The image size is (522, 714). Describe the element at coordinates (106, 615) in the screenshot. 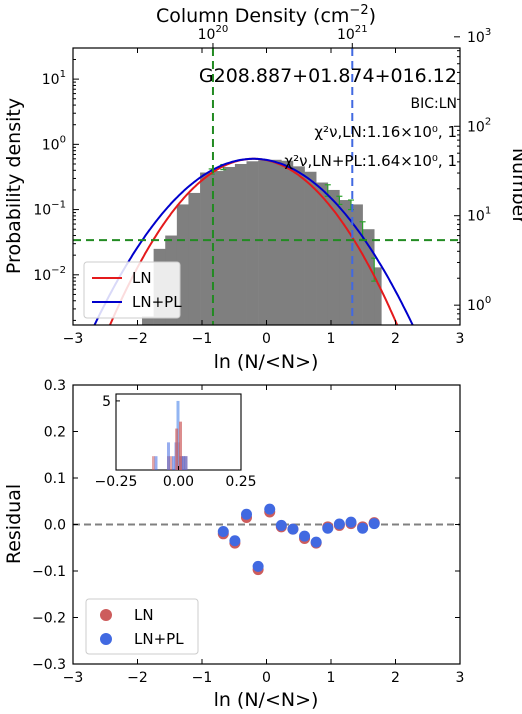

I see `legend-ln-marker` at that location.